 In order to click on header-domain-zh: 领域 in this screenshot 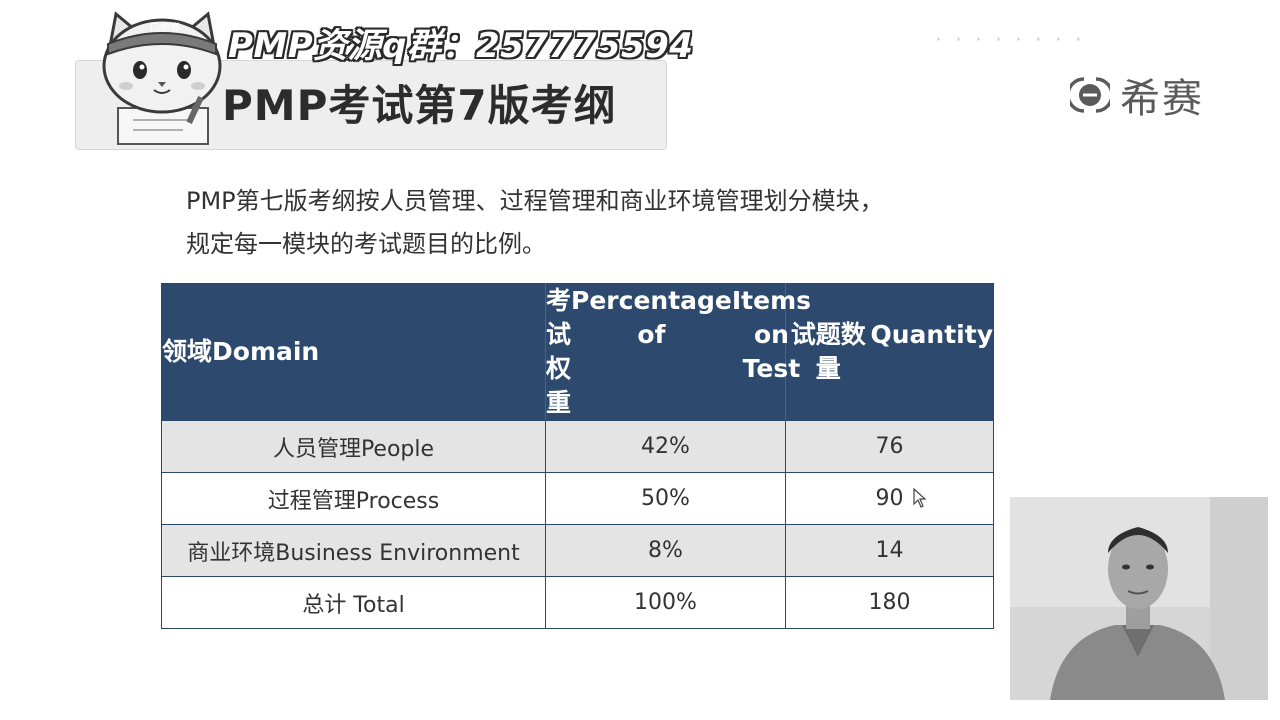, I will do `click(187, 351)`.